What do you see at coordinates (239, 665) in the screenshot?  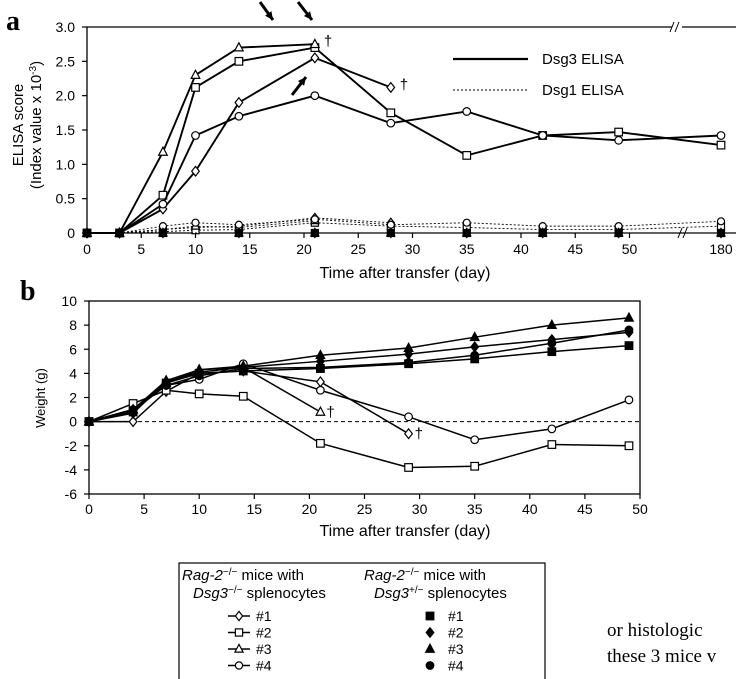 I see `legend-left-swatch-marker` at bounding box center [239, 665].